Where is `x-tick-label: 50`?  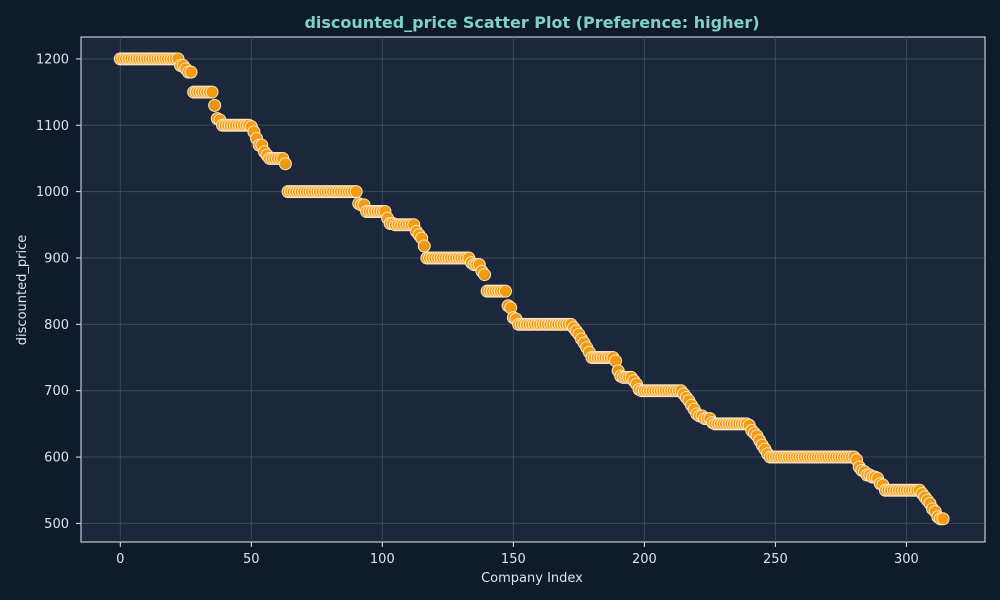 x-tick-label: 50 is located at coordinates (251, 559).